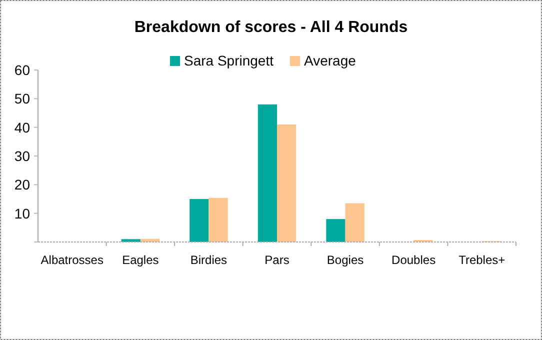 Image resolution: width=542 pixels, height=340 pixels. What do you see at coordinates (482, 260) in the screenshot?
I see `x-tick-label: Trebles+` at bounding box center [482, 260].